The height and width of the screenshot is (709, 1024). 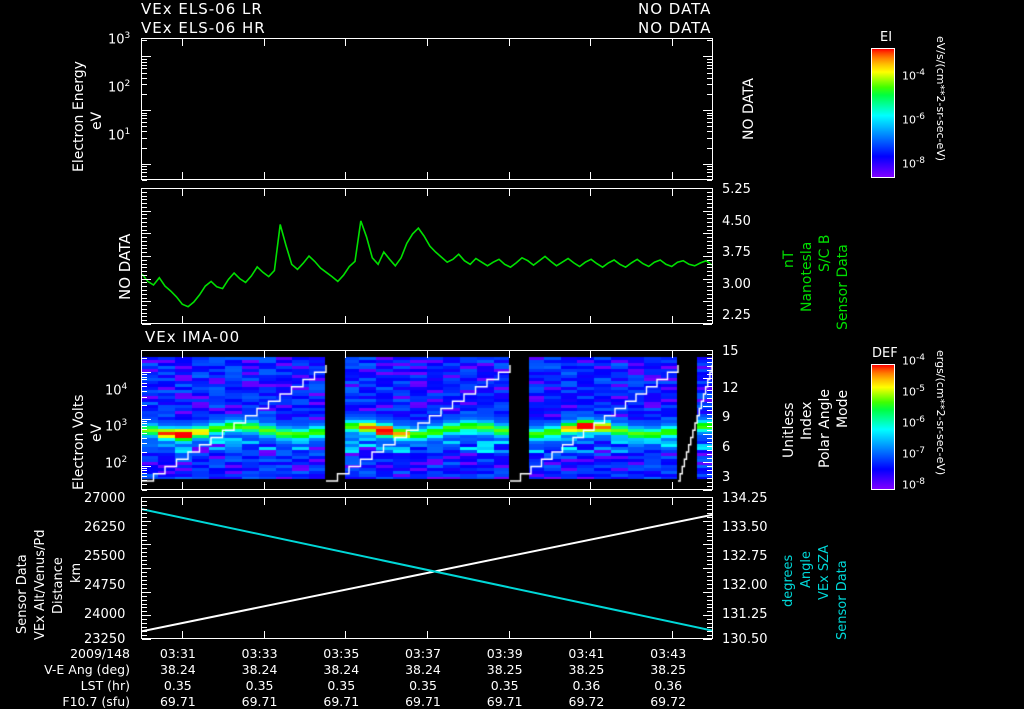 What do you see at coordinates (100, 653) in the screenshot?
I see `bottom-row-label-date: 2009/148` at bounding box center [100, 653].